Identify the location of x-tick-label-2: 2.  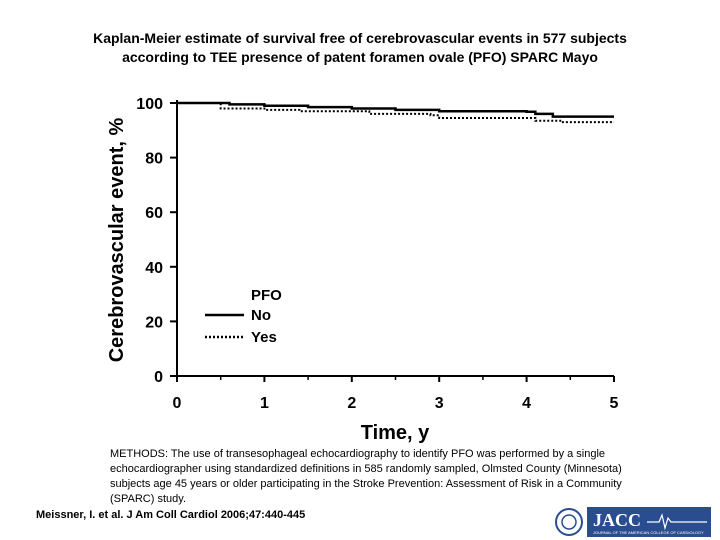
(351, 403).